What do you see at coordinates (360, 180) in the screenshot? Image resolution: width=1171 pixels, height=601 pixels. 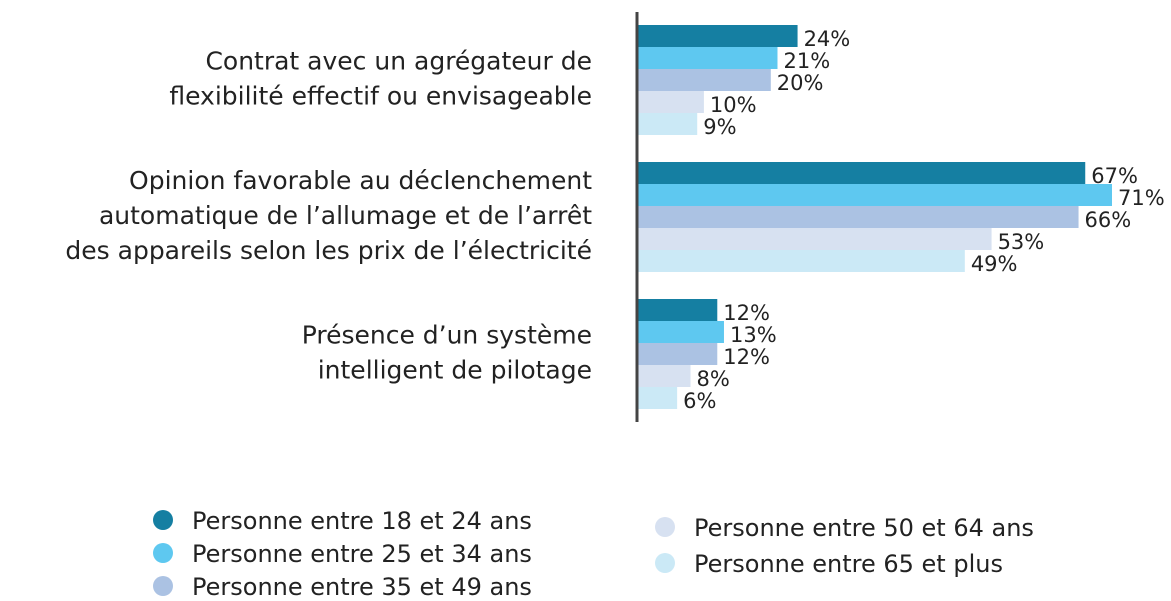 I see `category-label: Opinion favorable au déclenchement` at bounding box center [360, 180].